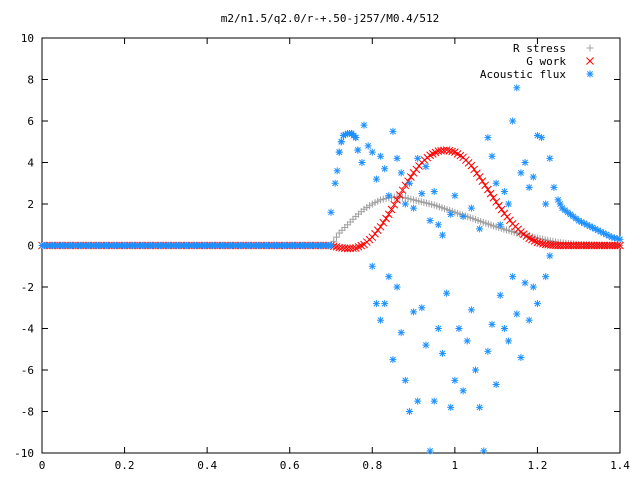 The height and width of the screenshot is (480, 640). Describe the element at coordinates (30, 163) in the screenshot. I see `y-tick-label: 4` at that location.